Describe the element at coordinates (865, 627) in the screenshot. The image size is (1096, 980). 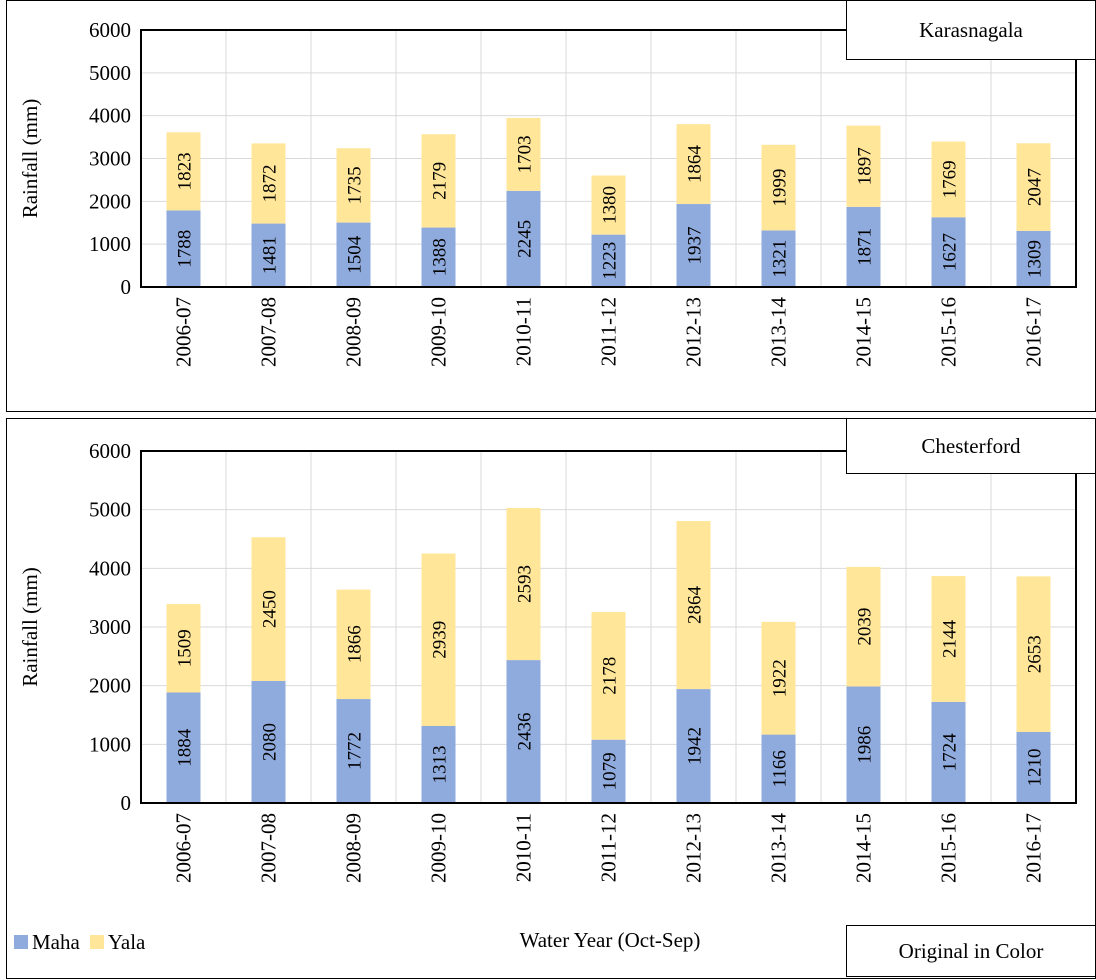
I see `data-label-yala: 2039` at that location.